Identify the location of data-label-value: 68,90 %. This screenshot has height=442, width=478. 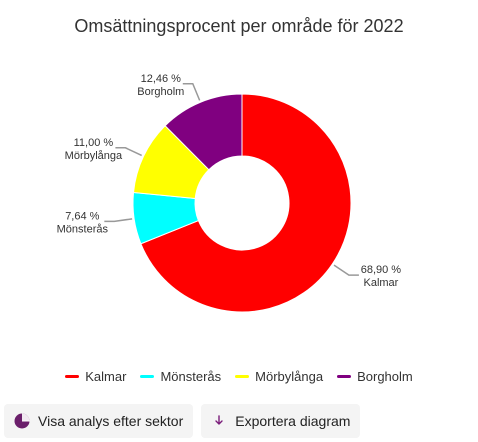
(381, 270).